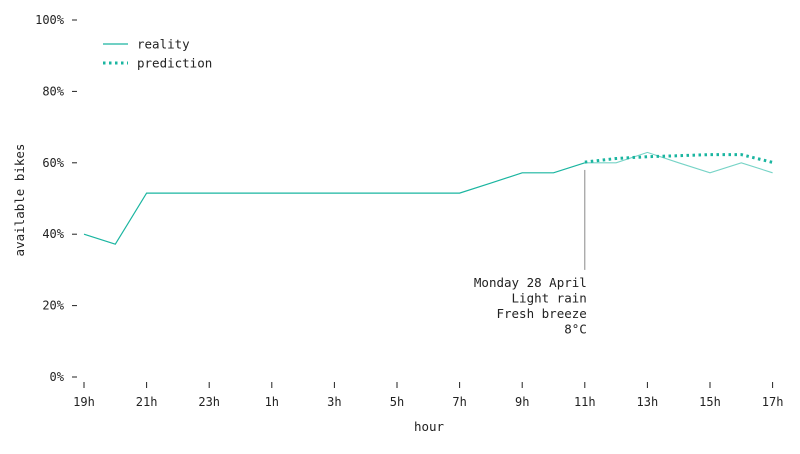 The image size is (800, 454). Describe the element at coordinates (541, 313) in the screenshot. I see `annotation-text: Fresh breeze` at that location.